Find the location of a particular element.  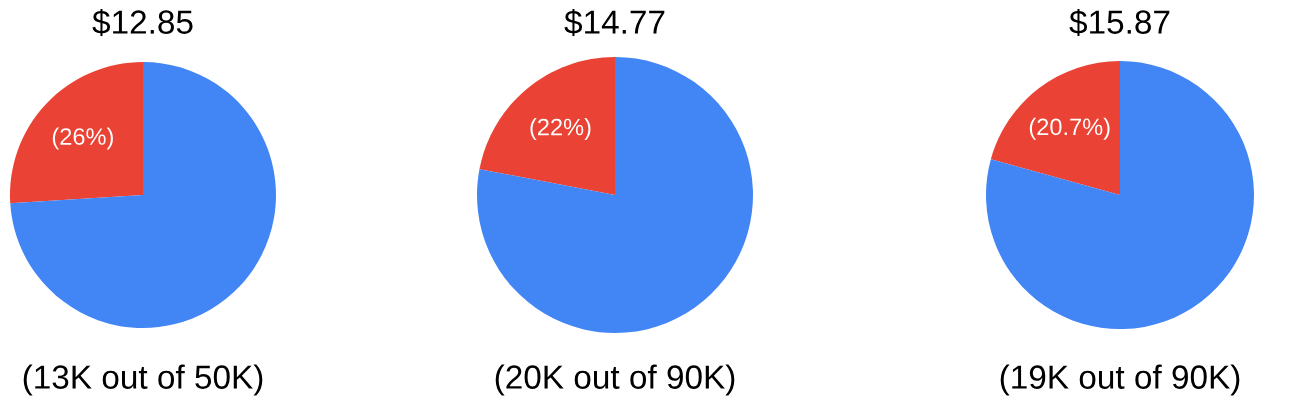

data-label: (20.7%) is located at coordinates (1069, 128).